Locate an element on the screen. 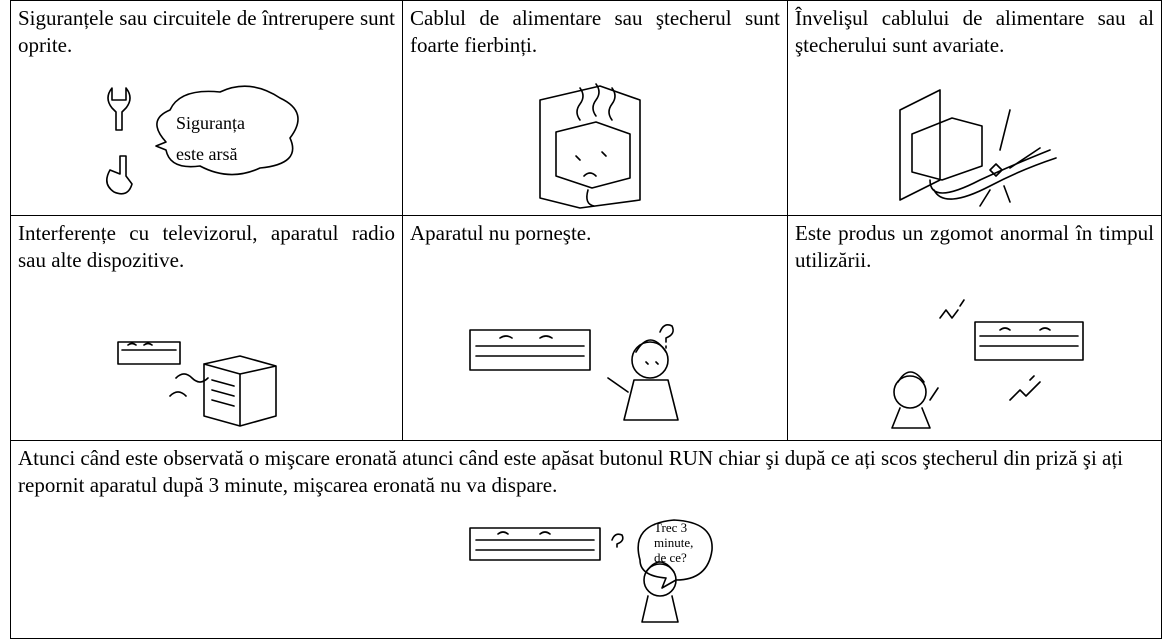 This screenshot has width=1162, height=639. interference-illustration is located at coordinates (197, 384).